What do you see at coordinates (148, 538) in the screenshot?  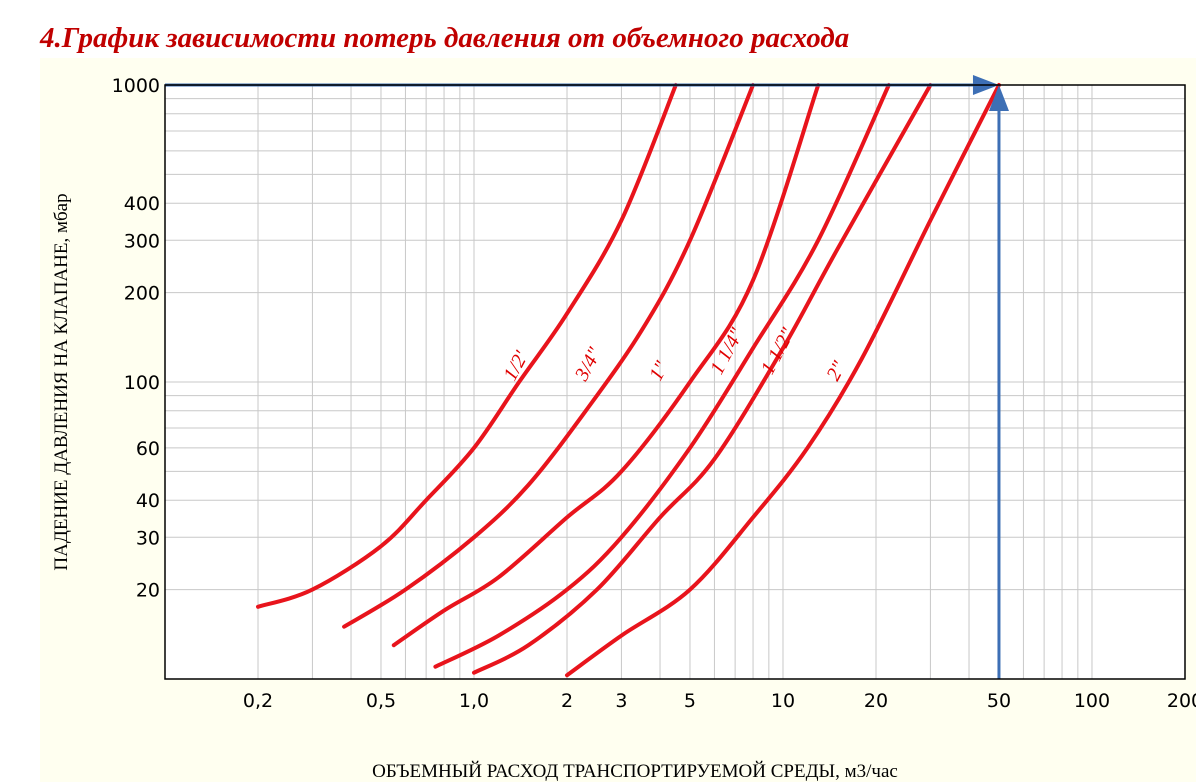 I see `y-tick-label: 30` at bounding box center [148, 538].